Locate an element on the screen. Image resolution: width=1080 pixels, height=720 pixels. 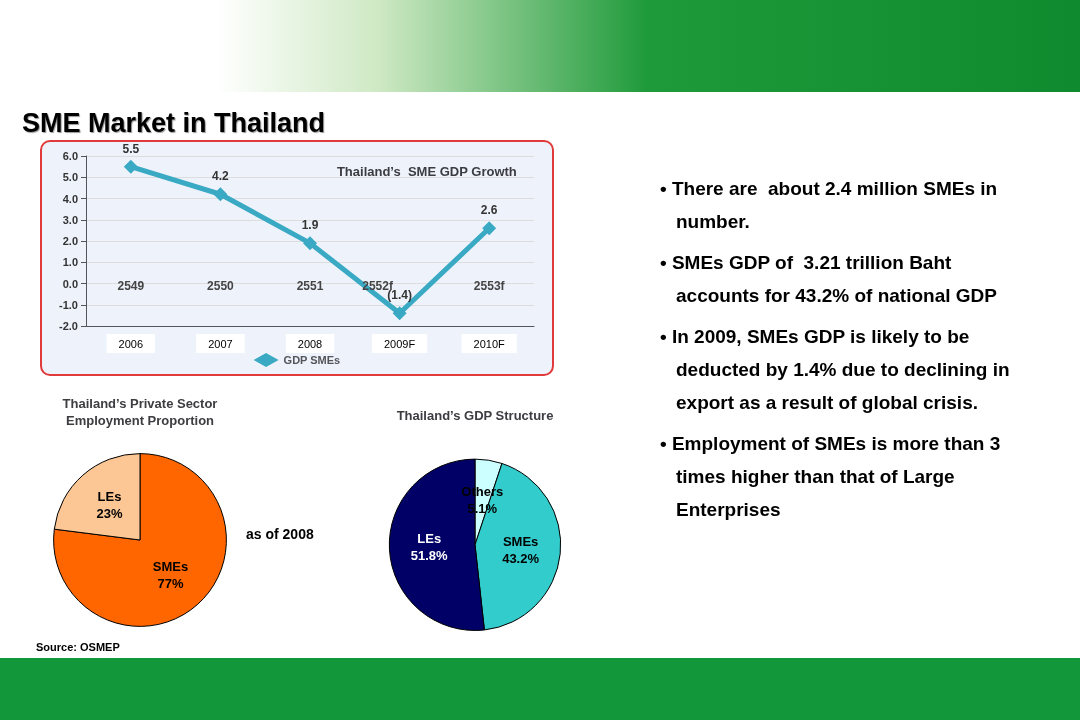
y-tick-label: 6.0 is located at coordinates (70, 156).